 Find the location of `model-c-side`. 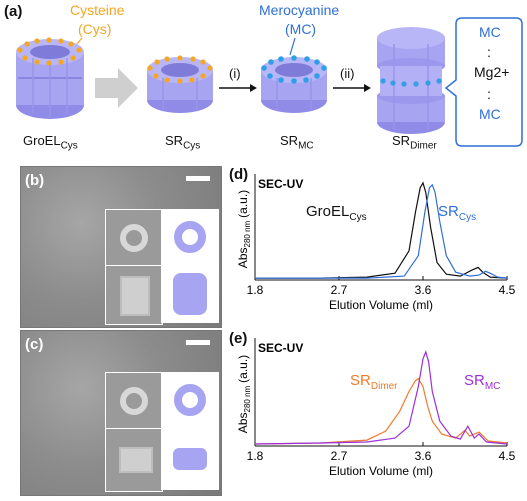

model-c-side is located at coordinates (190, 459).